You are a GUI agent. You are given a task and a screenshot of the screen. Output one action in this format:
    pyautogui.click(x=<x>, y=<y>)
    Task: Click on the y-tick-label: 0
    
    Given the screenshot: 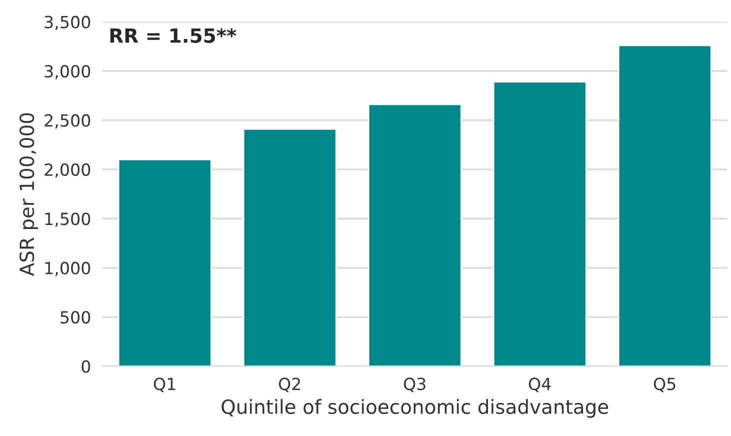 What is the action you would take?
    pyautogui.click(x=86, y=366)
    